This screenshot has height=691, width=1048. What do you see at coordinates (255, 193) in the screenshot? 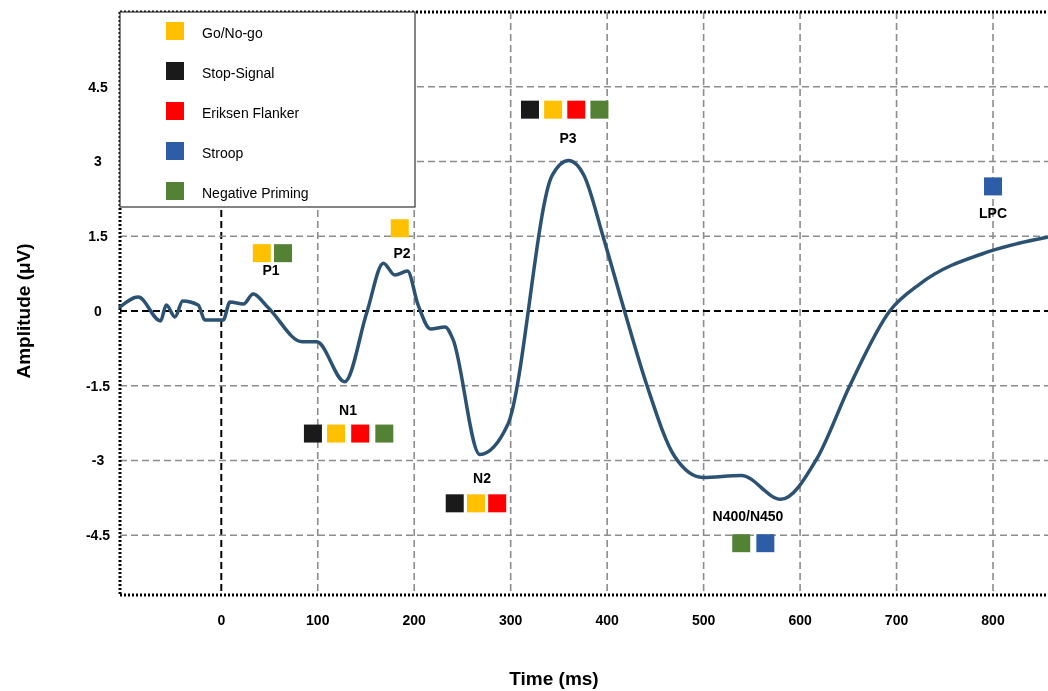
I see `legend-label: Negative Priming` at bounding box center [255, 193].